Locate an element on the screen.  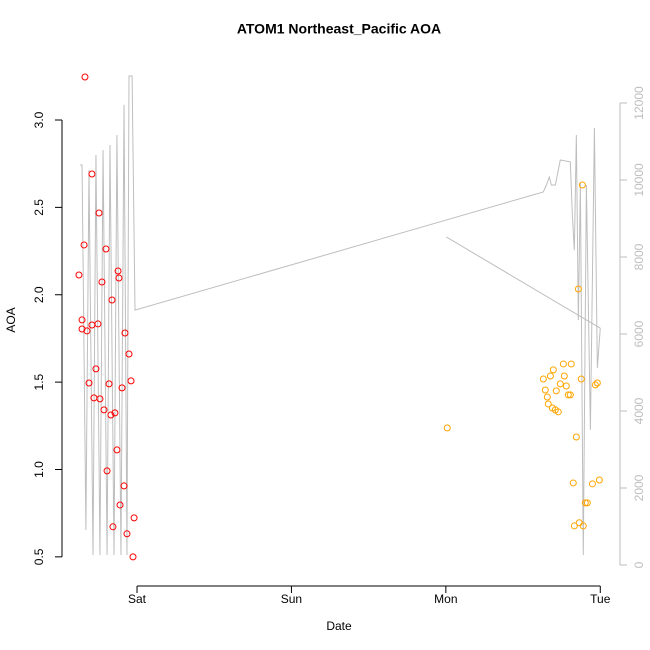
y-axis-label: AOA is located at coordinates (11, 319).